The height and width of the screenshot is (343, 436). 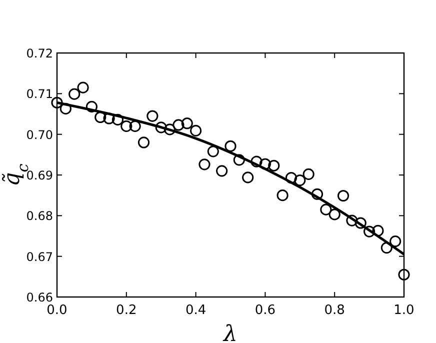 I want to click on x-tick-label: 1.0, so click(x=404, y=310).